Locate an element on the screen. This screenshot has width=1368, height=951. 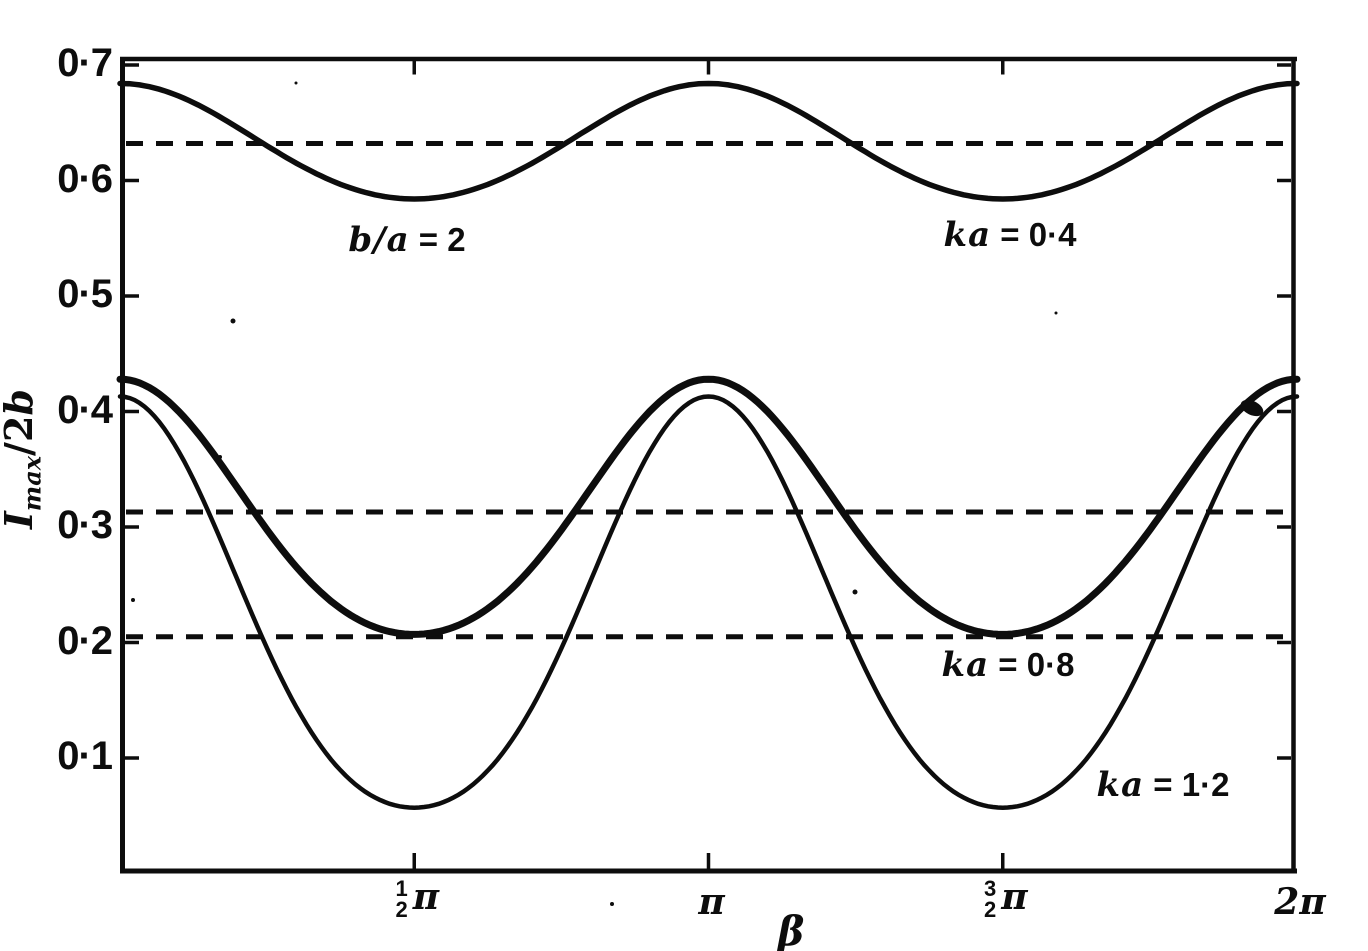
y-tick-label-0·2: 0·2 is located at coordinates (85, 640).